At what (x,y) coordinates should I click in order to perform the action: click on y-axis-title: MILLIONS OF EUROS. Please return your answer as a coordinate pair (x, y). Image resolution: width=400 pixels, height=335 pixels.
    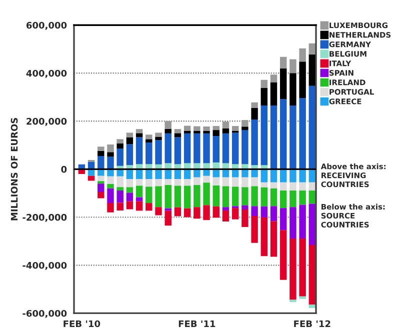
    Looking at the image, I should click on (14, 169).